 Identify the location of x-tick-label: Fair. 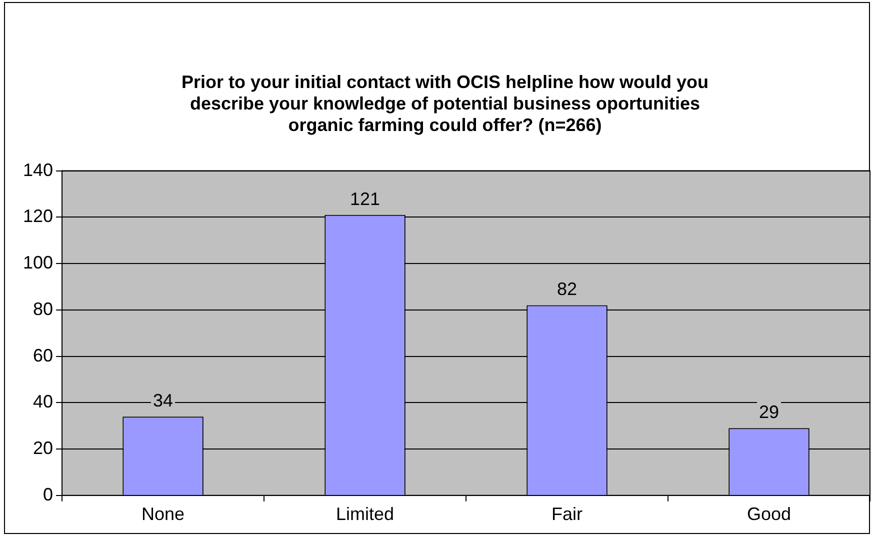
(567, 514).